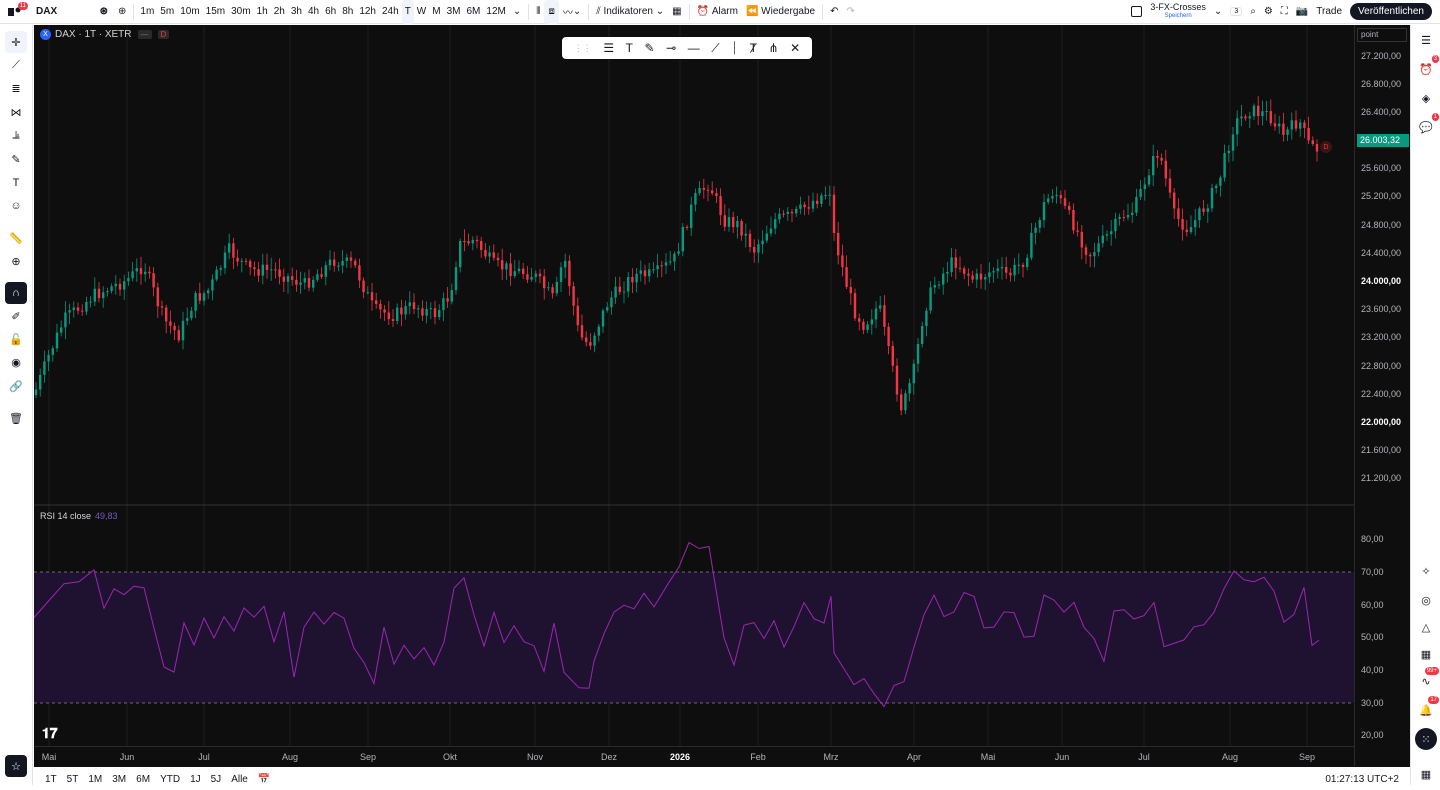 The width and height of the screenshot is (1440, 790). Describe the element at coordinates (16, 386) in the screenshot. I see `sync-tool: 🔗` at that location.